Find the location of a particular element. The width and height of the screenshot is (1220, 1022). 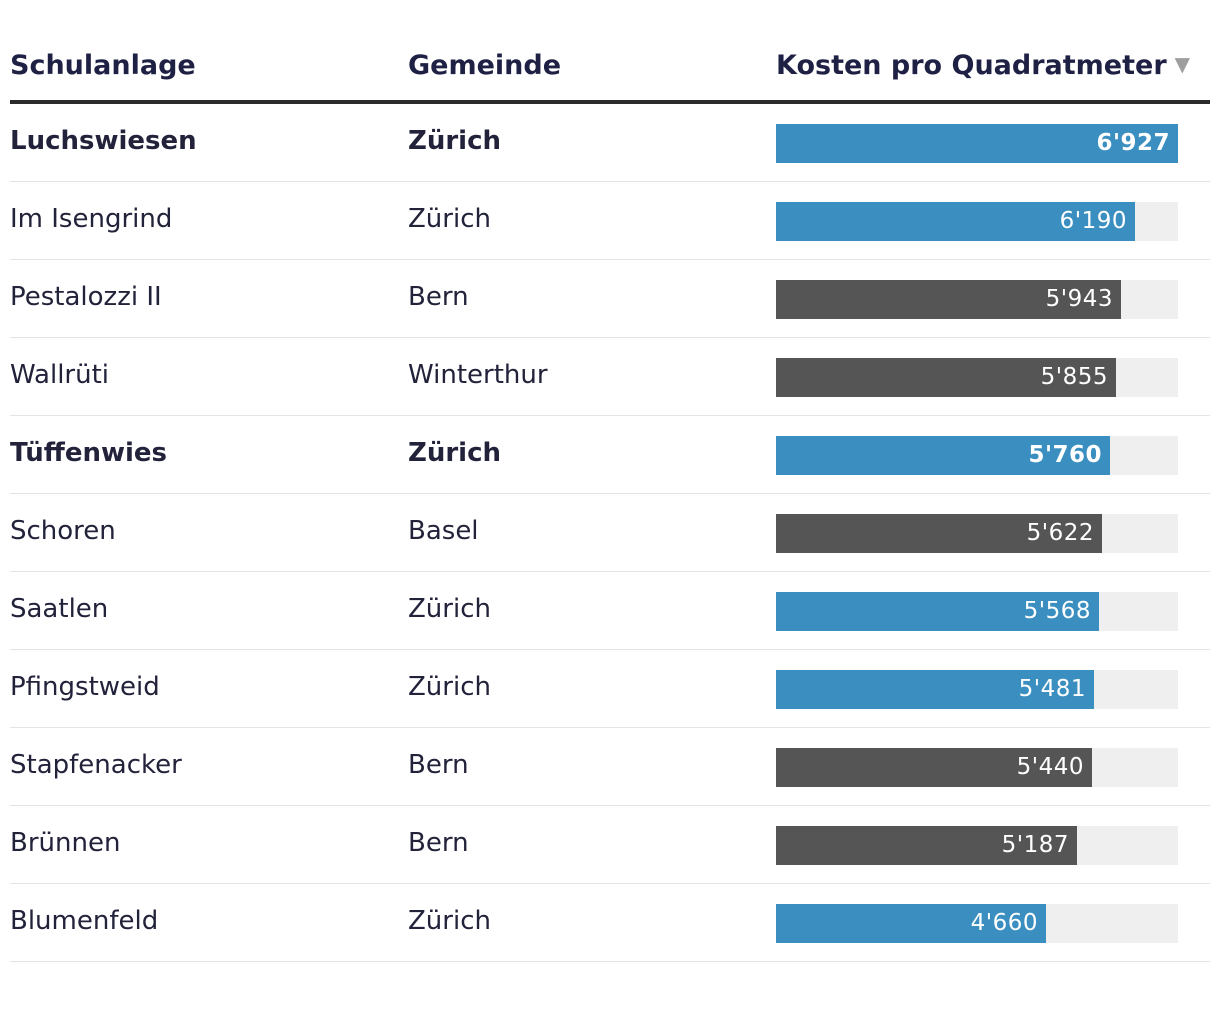

table-row: Blumenfeld Zürich 4'660 is located at coordinates (610, 923).